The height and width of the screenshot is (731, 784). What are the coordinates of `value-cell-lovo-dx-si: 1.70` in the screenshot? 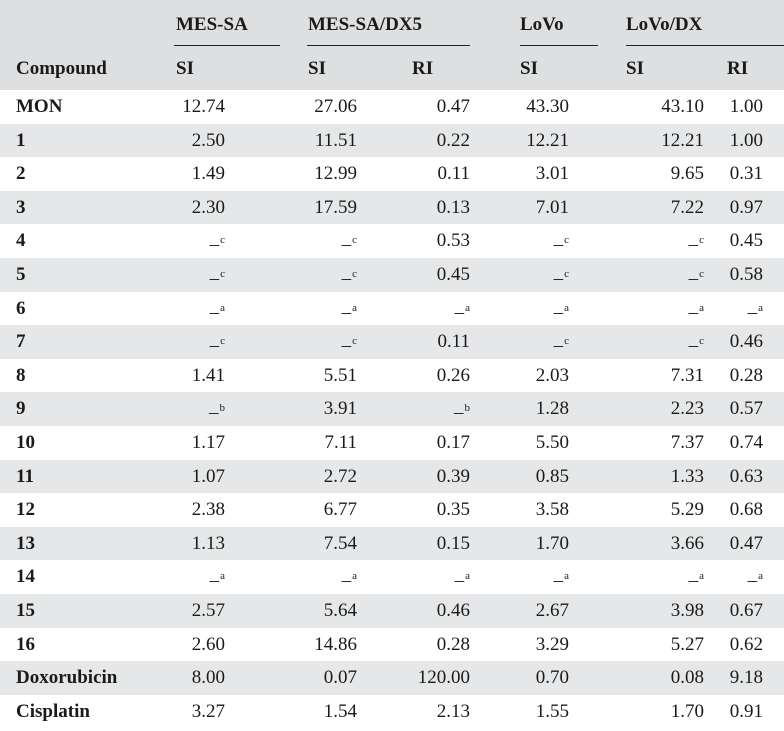 It's located at (687, 711).